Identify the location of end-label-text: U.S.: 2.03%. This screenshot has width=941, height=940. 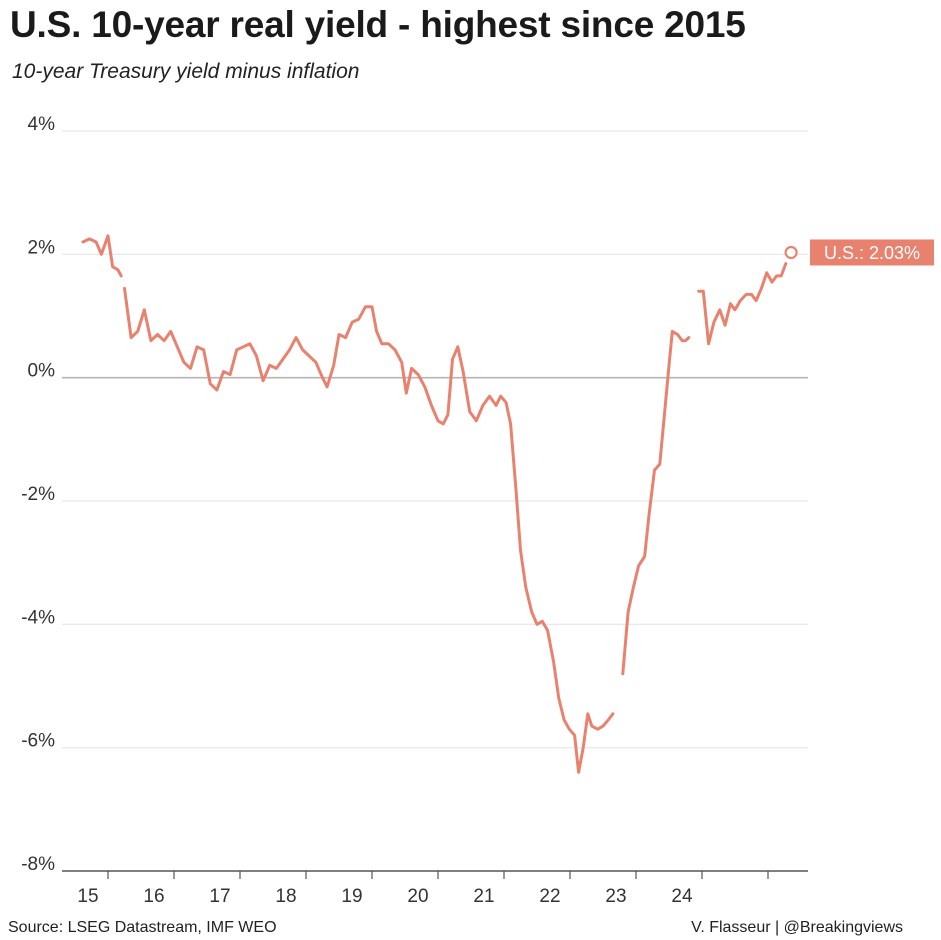
(872, 253).